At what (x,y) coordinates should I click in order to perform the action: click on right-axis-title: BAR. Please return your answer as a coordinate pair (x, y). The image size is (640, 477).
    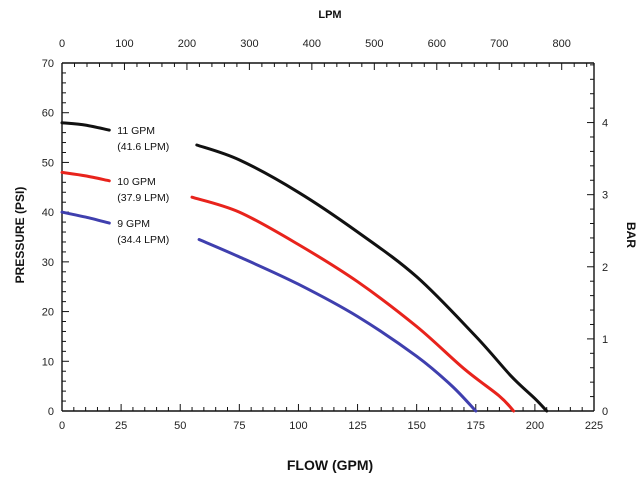
    Looking at the image, I should click on (631, 235).